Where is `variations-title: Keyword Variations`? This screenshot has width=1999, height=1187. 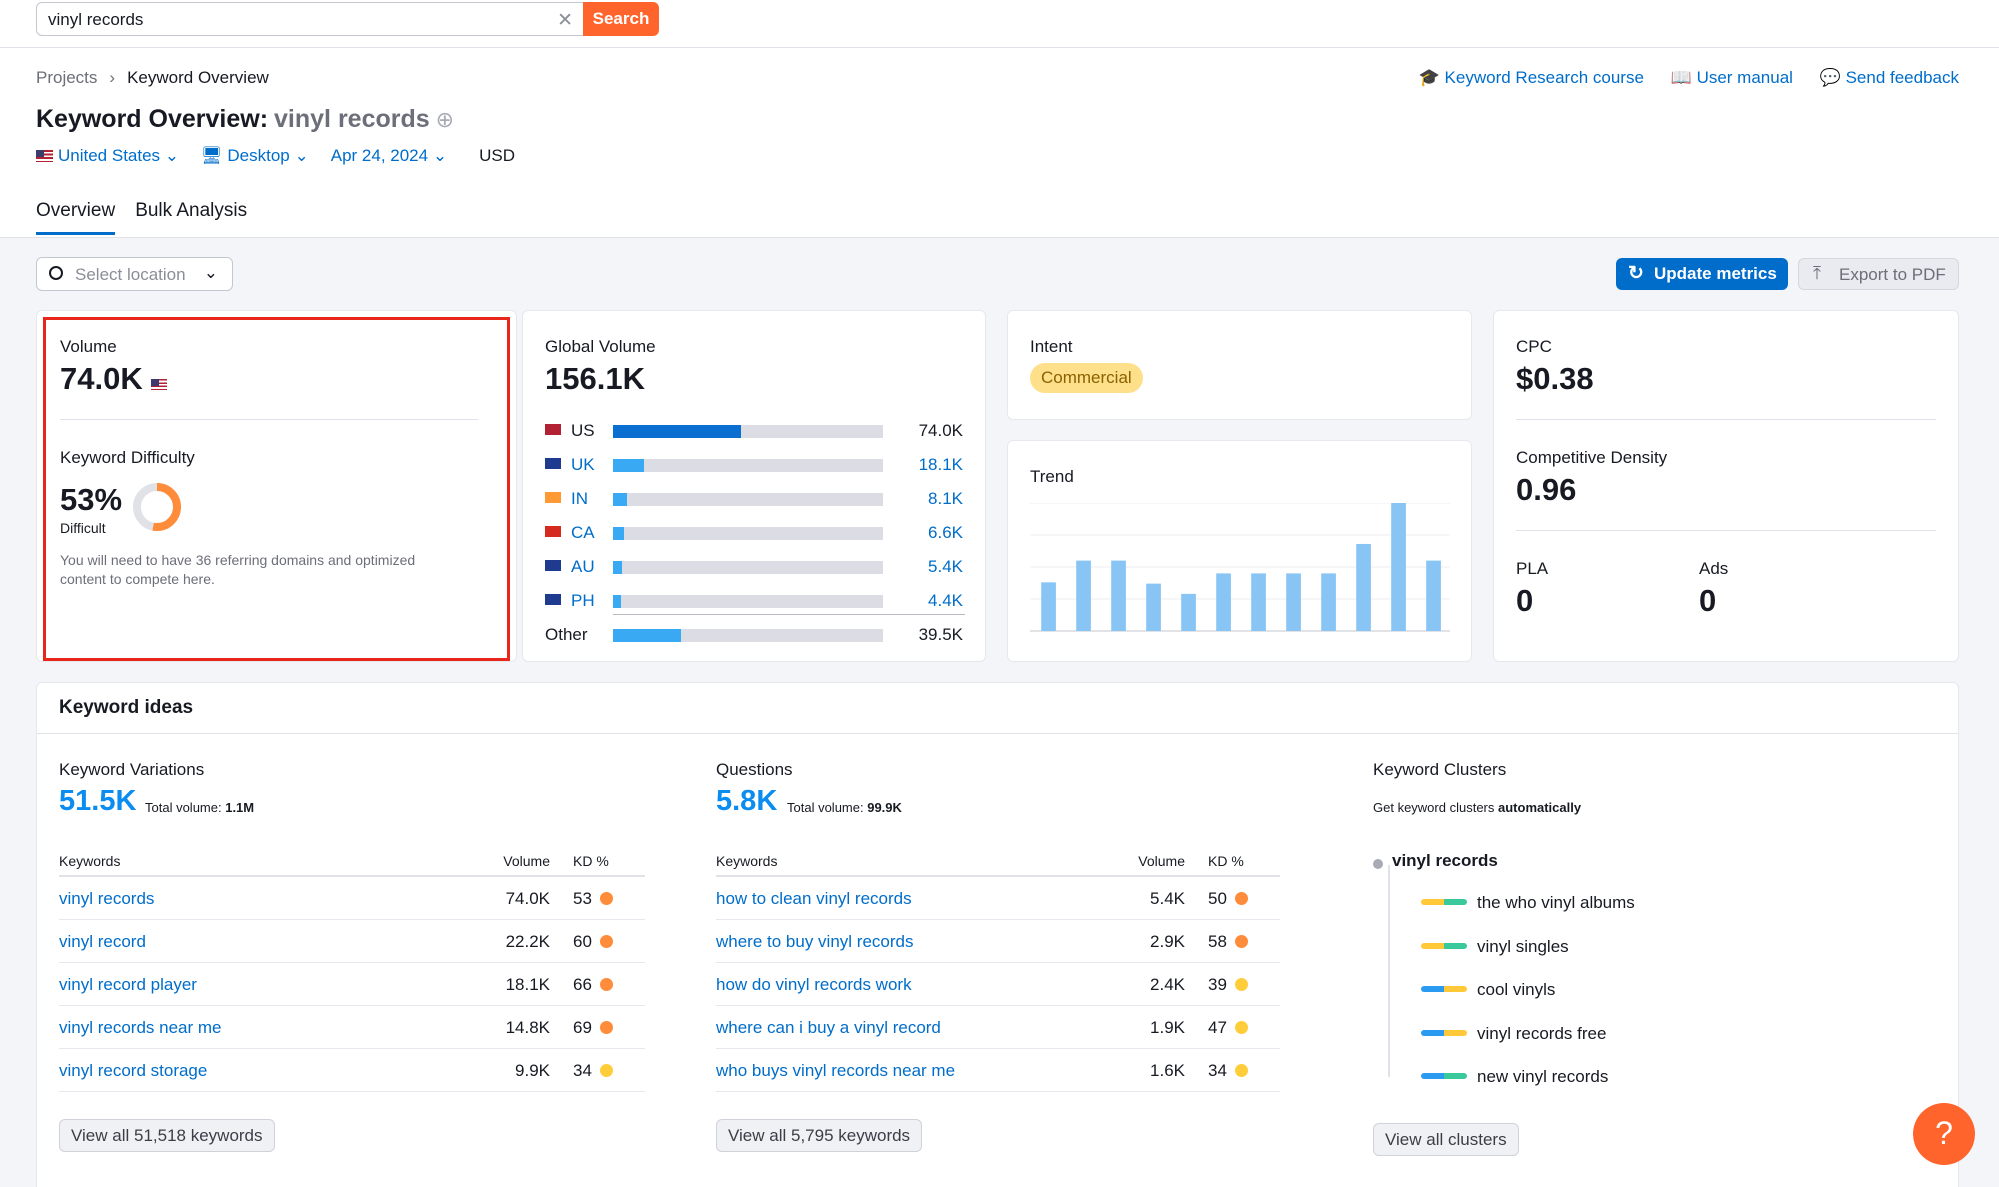 variations-title: Keyword Variations is located at coordinates (132, 769).